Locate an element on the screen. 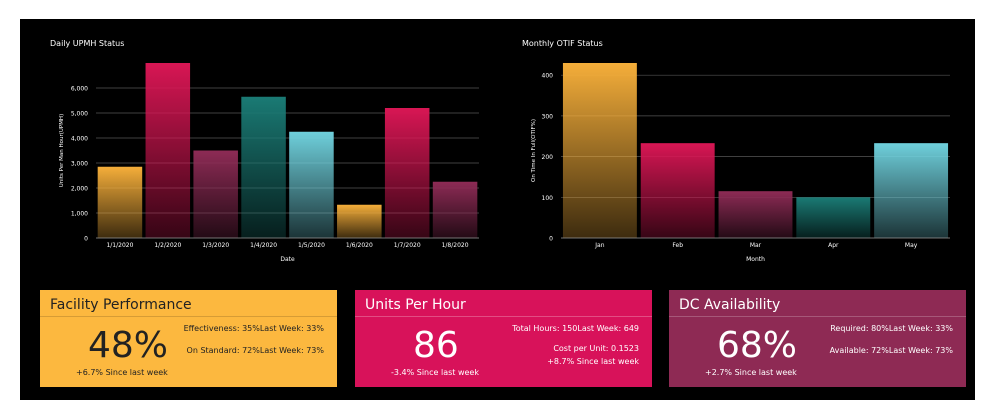 This screenshot has height=420, width=994. monthly-xtick-label: Apr is located at coordinates (833, 245).